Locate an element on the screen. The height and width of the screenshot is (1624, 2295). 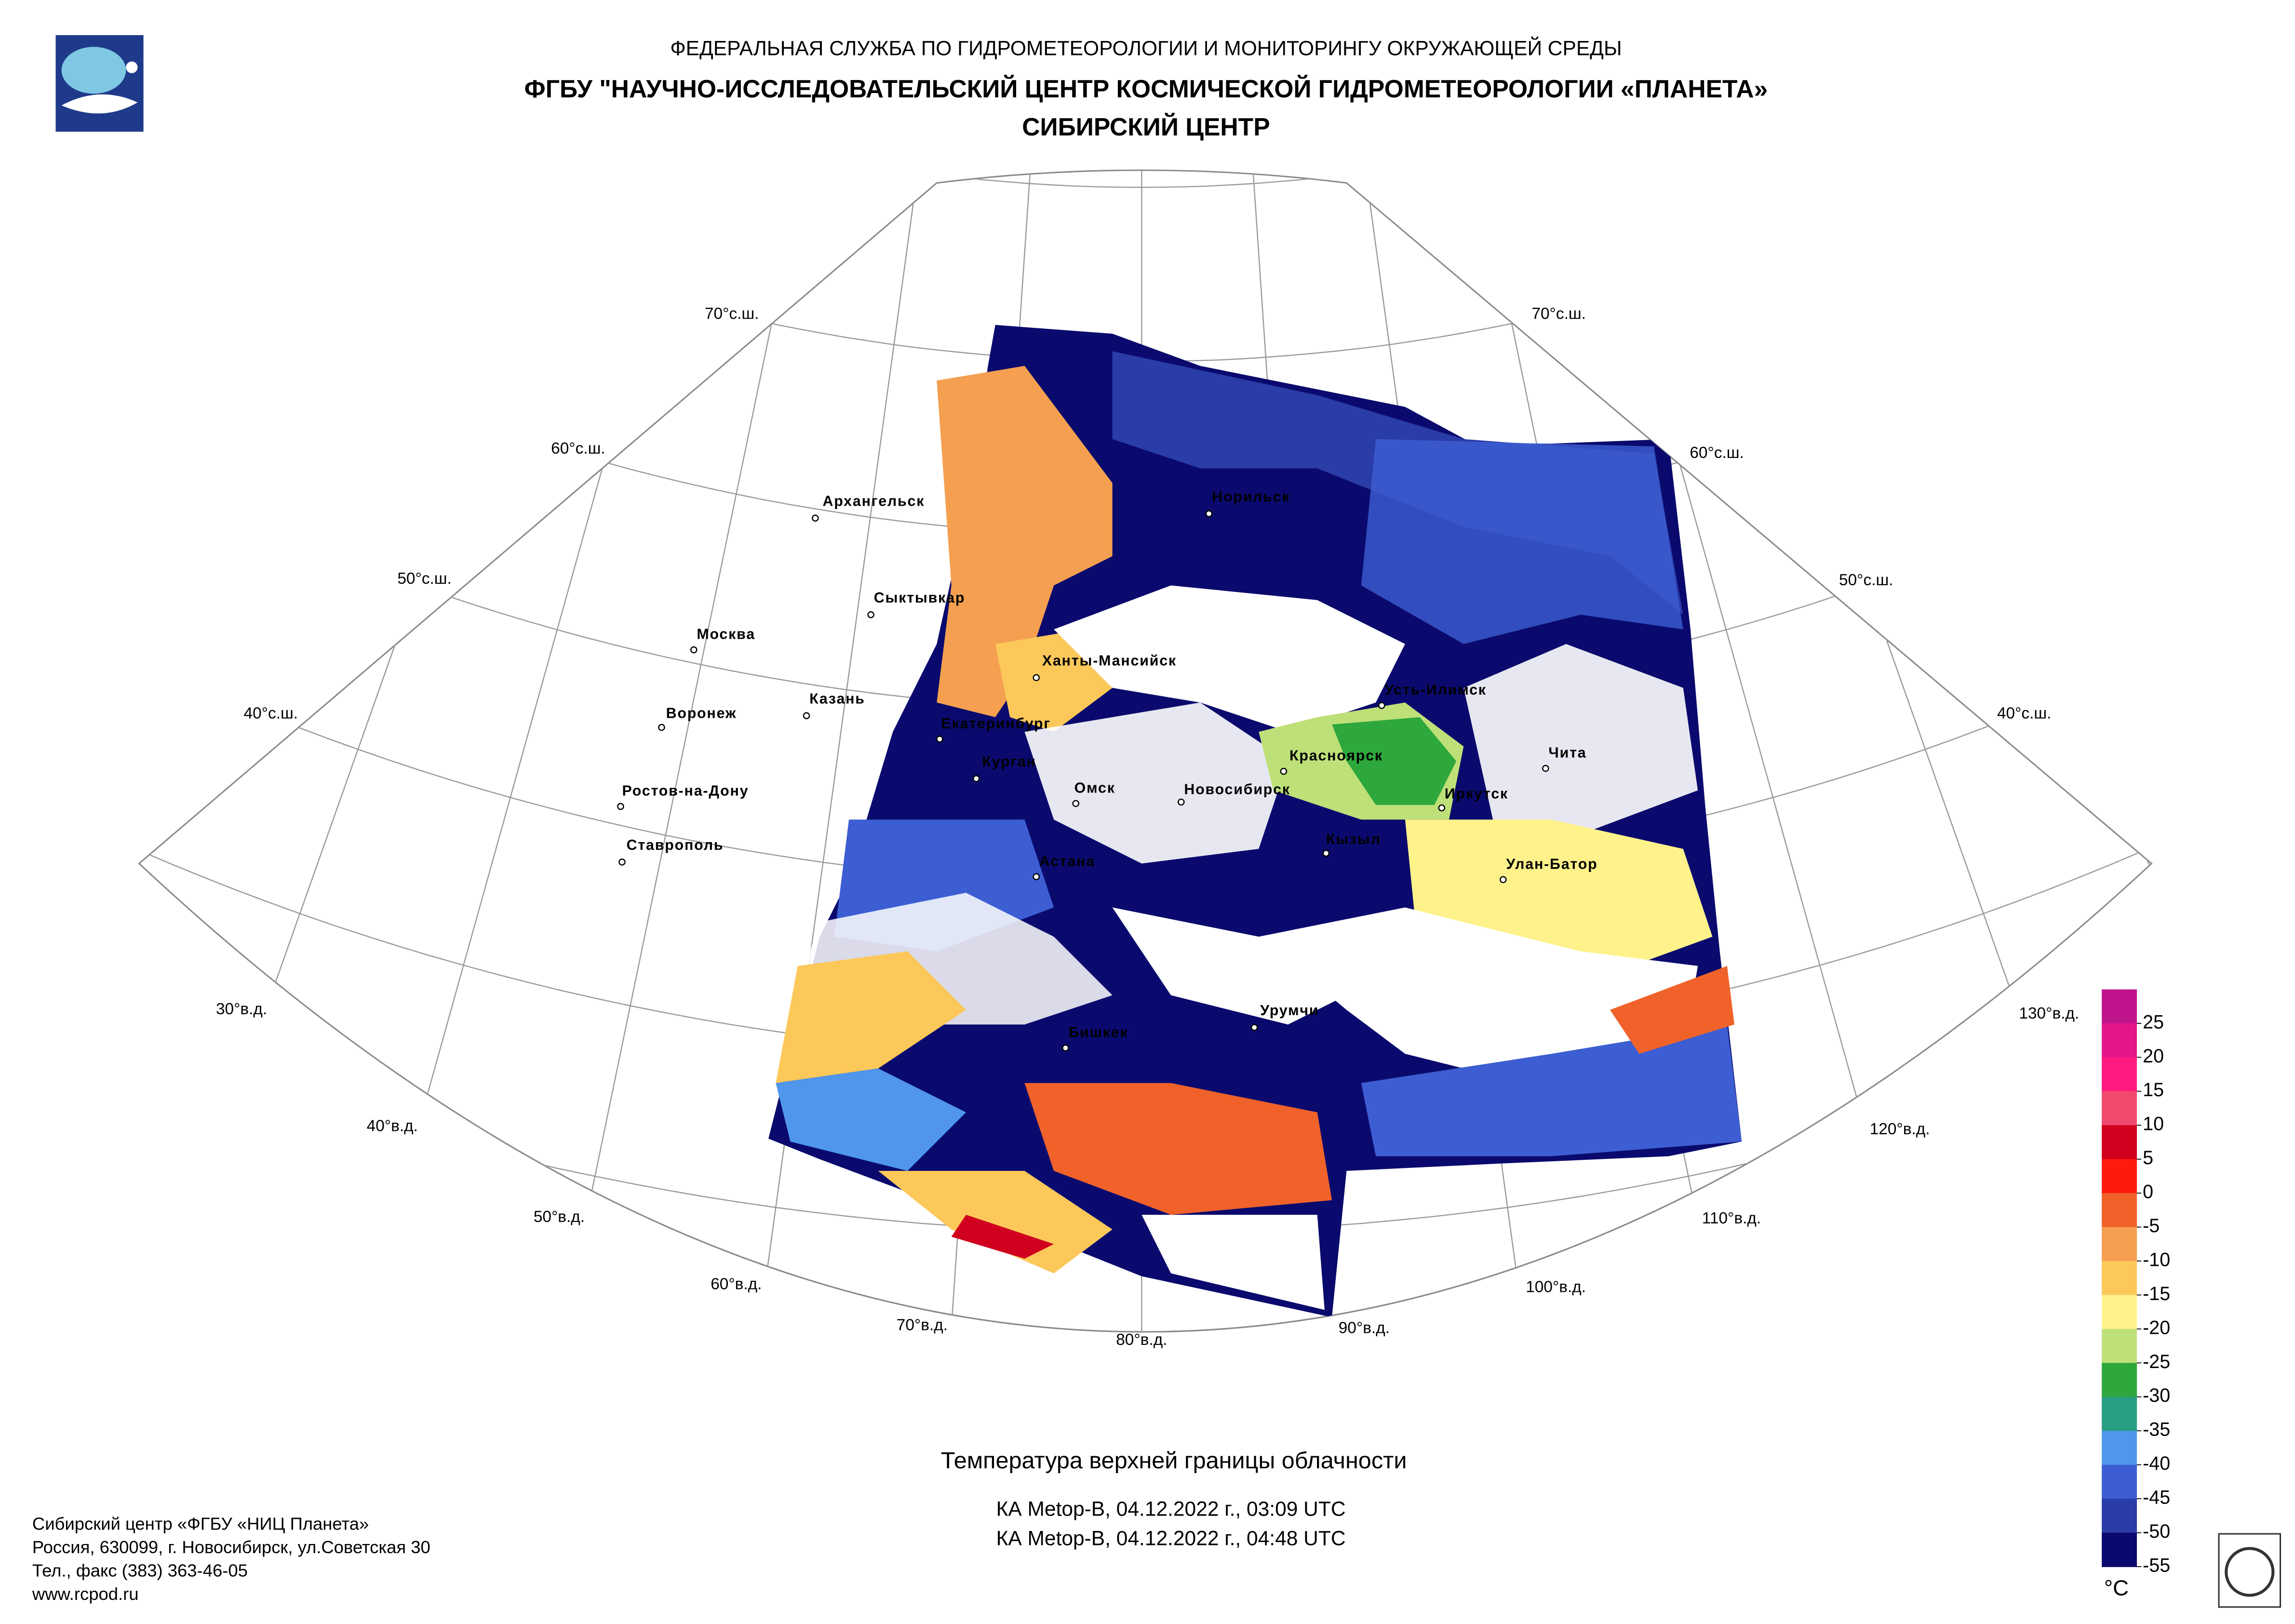
city-label: Казань is located at coordinates (837, 699).